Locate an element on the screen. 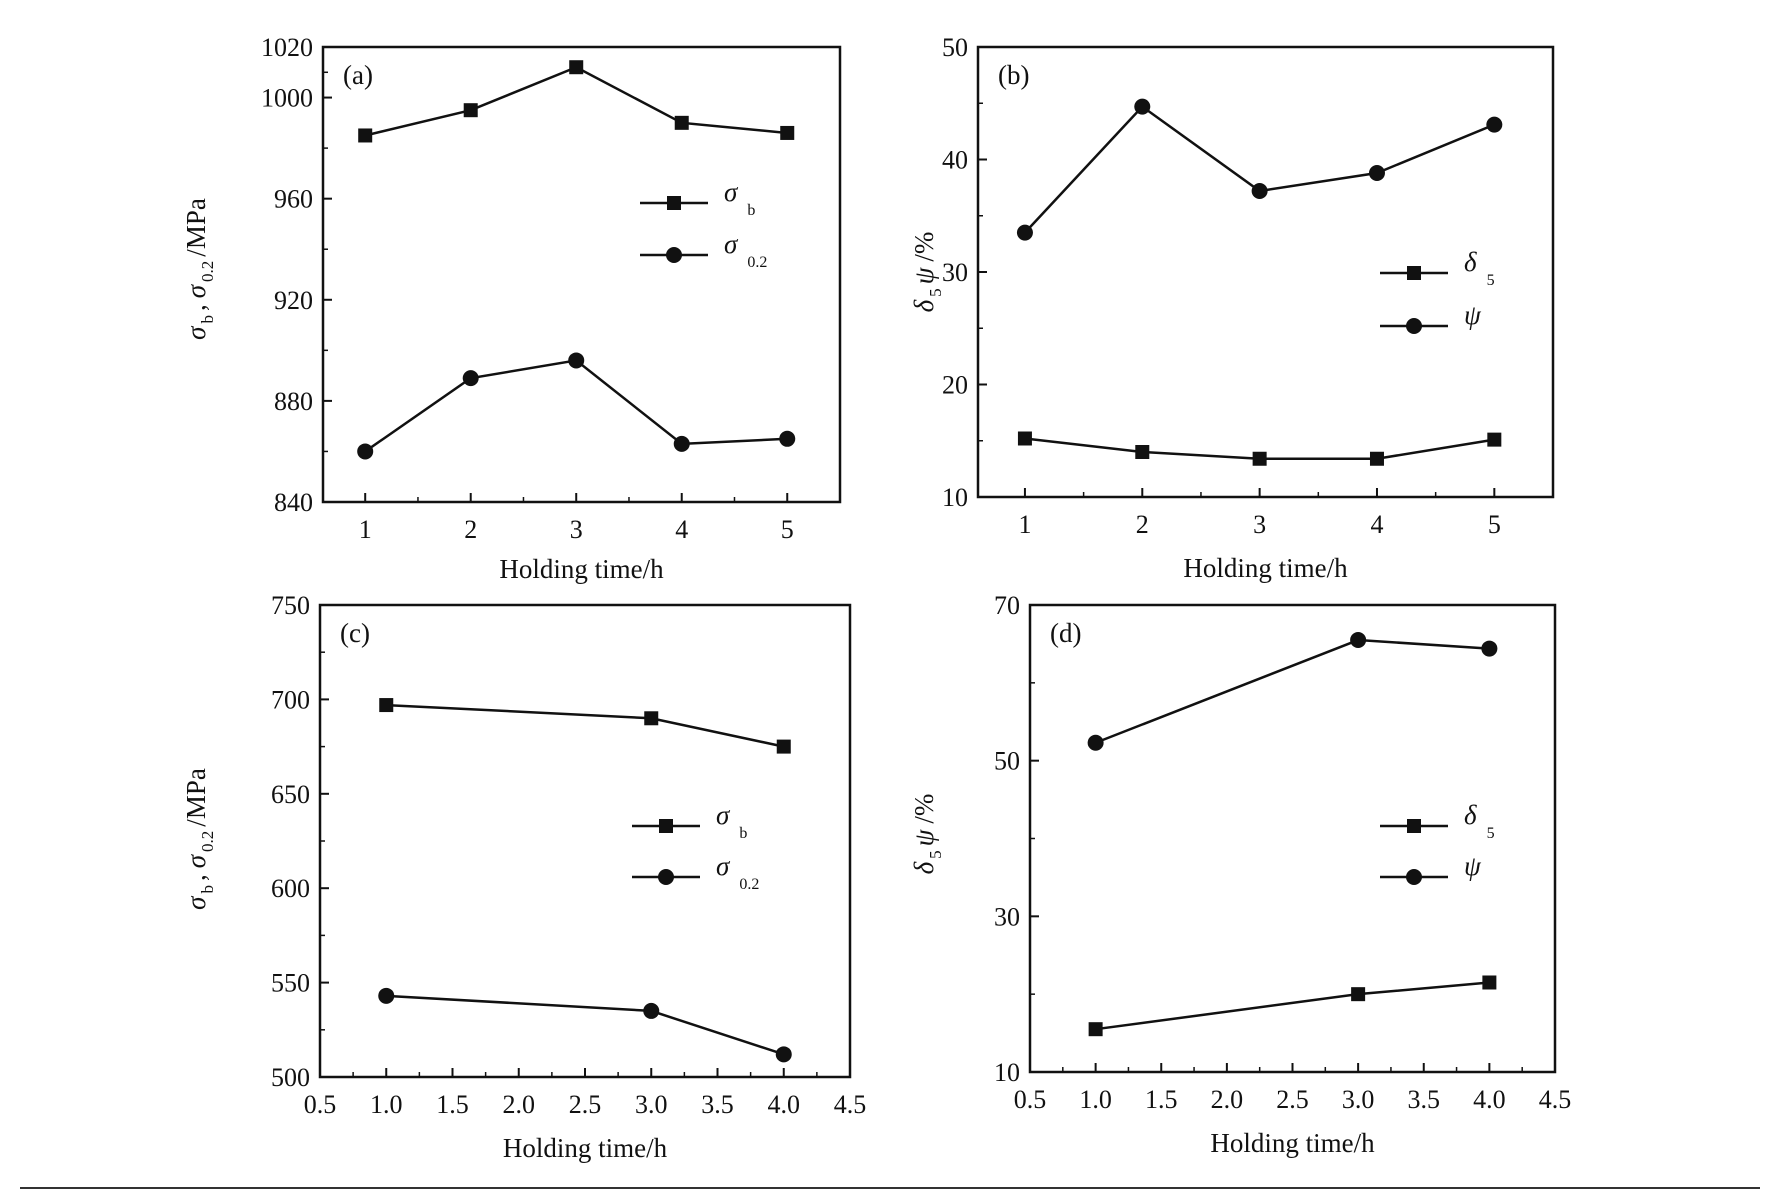  x-tick-label: 3.5 is located at coordinates (717, 1104).